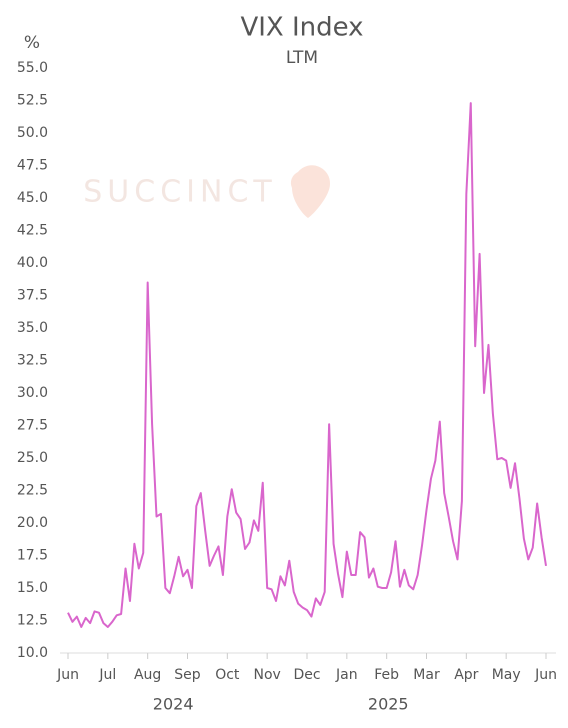  What do you see at coordinates (466, 675) in the screenshot?
I see `x-tick-label: Apr` at bounding box center [466, 675].